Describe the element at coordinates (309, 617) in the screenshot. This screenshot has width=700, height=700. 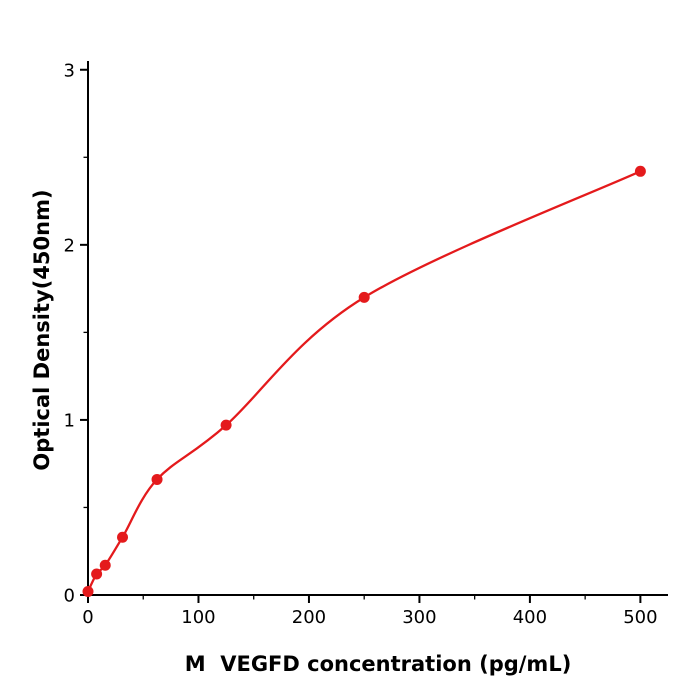
I see `x-tick-label: 200` at that location.